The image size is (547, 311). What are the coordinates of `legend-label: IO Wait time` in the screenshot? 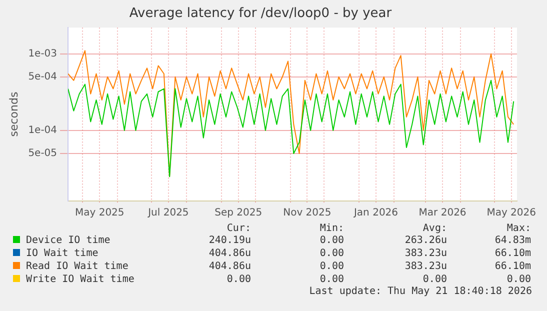 It's located at (62, 253).